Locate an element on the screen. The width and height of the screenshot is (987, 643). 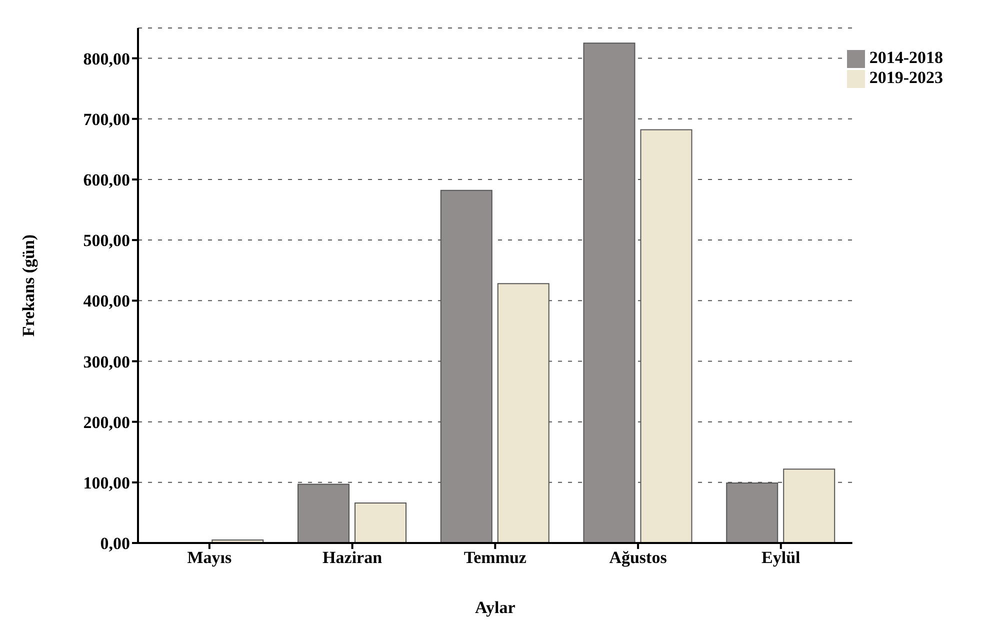
y-tick-label: 0,00 is located at coordinates (115, 544).